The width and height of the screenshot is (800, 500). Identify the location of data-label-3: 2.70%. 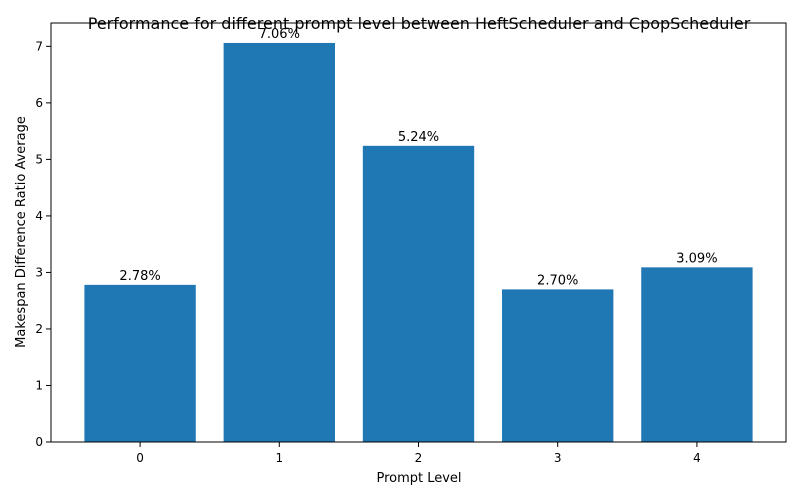
(557, 280).